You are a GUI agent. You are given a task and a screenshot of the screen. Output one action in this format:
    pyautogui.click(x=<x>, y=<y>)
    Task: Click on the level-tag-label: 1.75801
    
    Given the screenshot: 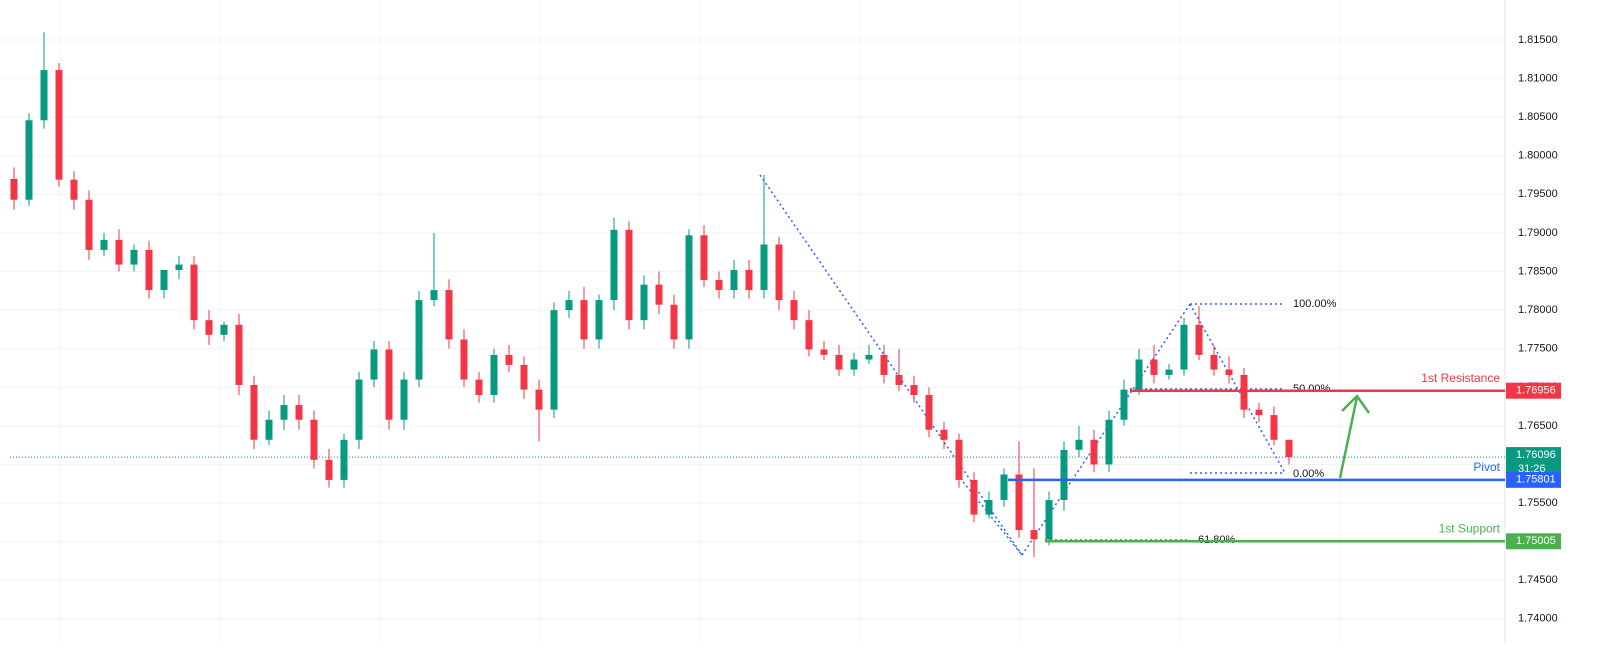 What is the action you would take?
    pyautogui.click(x=1536, y=480)
    